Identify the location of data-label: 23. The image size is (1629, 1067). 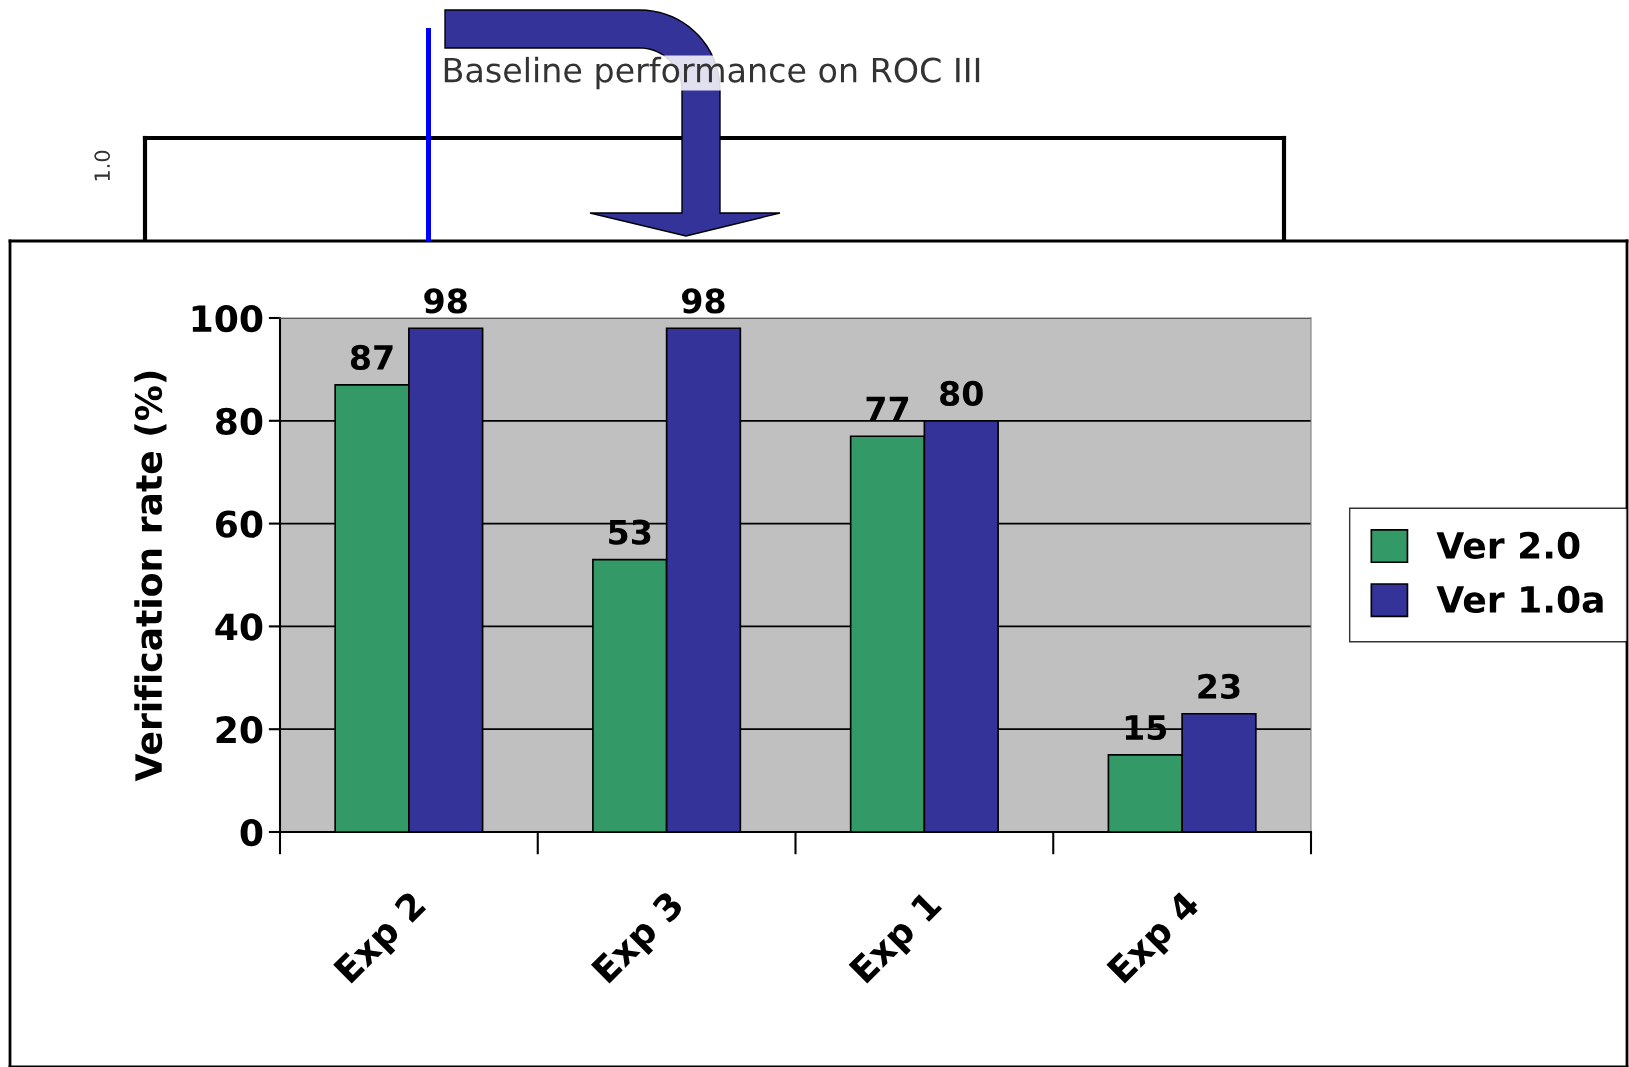
(1219, 686).